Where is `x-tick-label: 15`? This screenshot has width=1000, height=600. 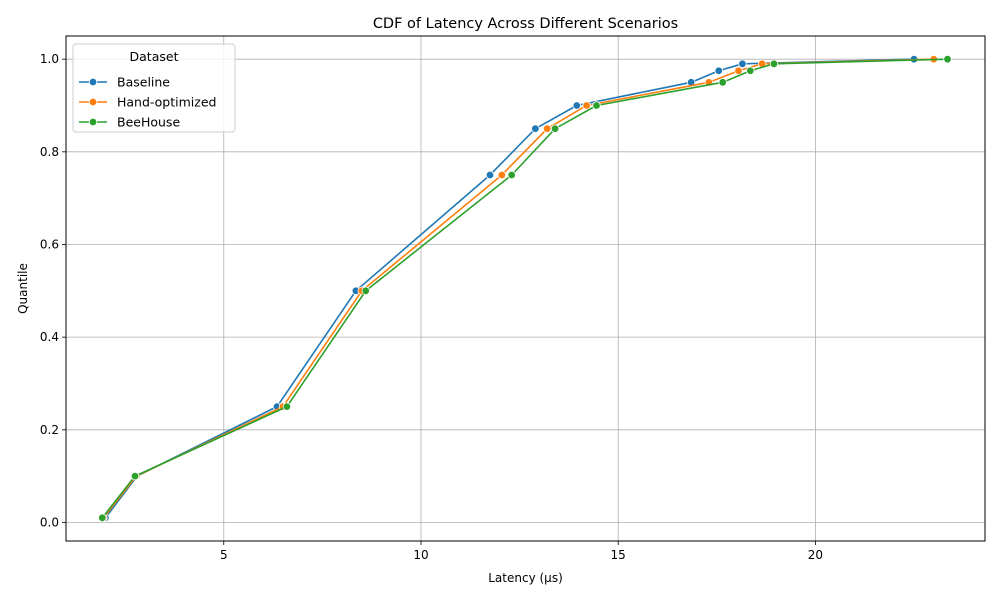 x-tick-label: 15 is located at coordinates (618, 555).